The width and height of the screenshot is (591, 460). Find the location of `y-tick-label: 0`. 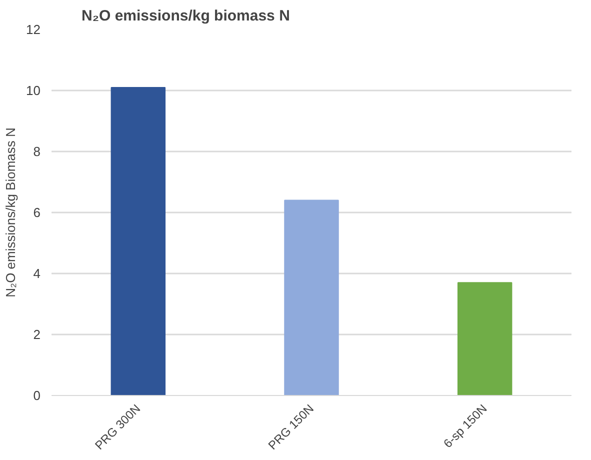

y-tick-label: 0 is located at coordinates (37, 395).